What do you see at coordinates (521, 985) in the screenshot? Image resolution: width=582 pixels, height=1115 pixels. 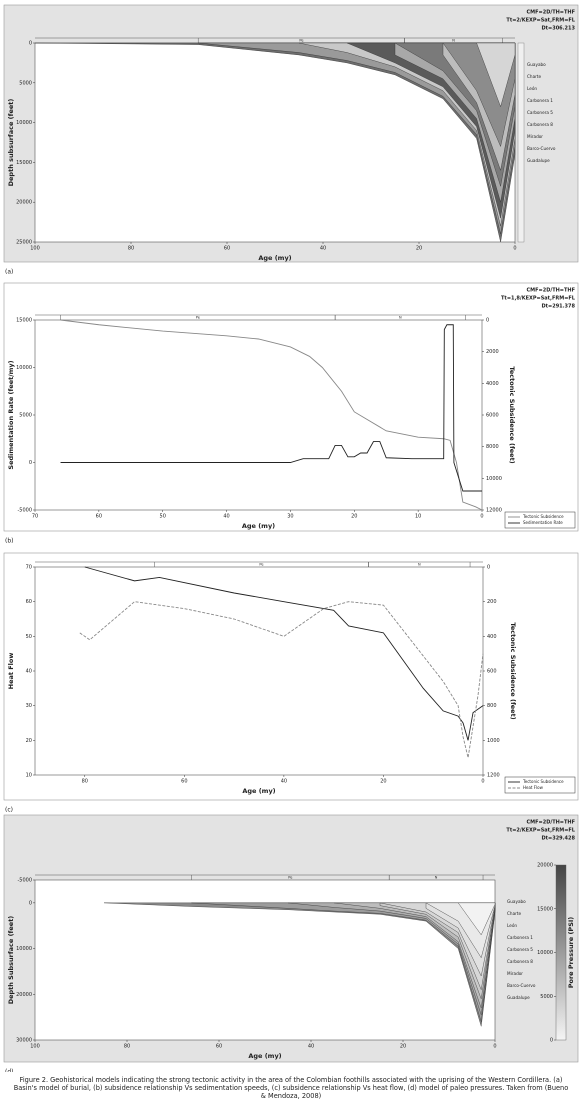 I see `formation-label: Barco-Cuervo` at bounding box center [521, 985].